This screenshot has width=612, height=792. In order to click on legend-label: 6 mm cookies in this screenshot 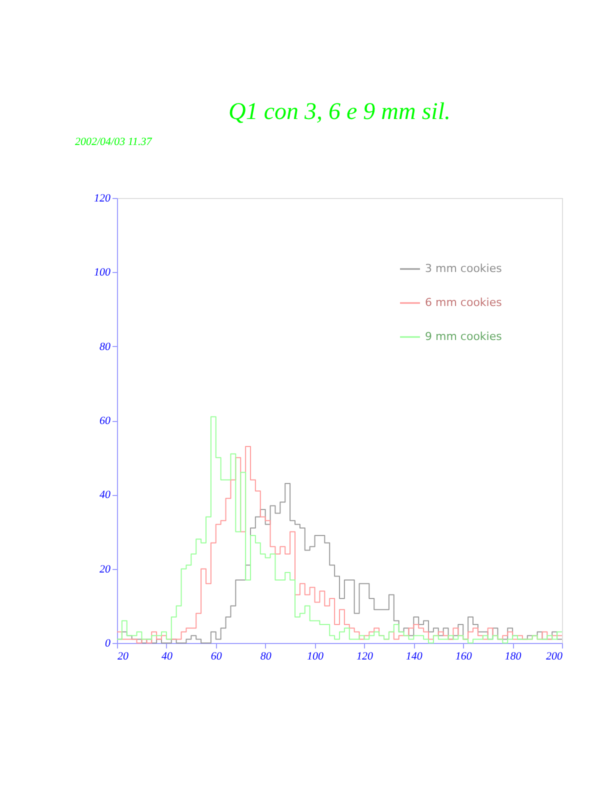, I will do `click(463, 302)`.